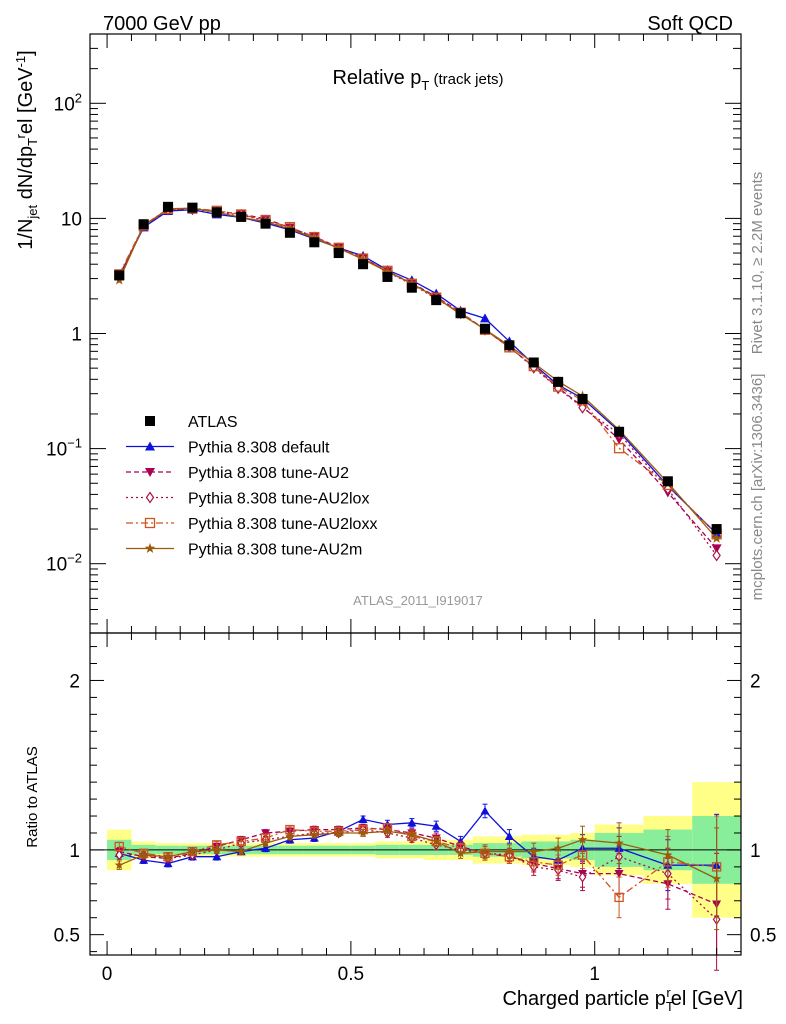 The image size is (786, 1024). Describe the element at coordinates (67, 936) in the screenshot. I see `ratio-tick-label-left: 0.5` at that location.